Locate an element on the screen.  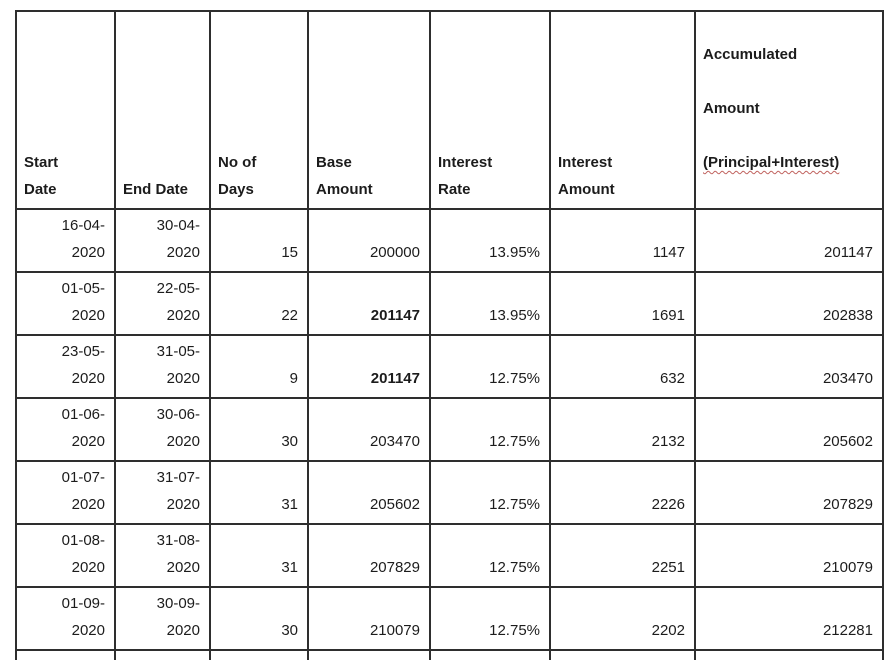
cell-accumulated-amount: 203470 is located at coordinates (789, 366).